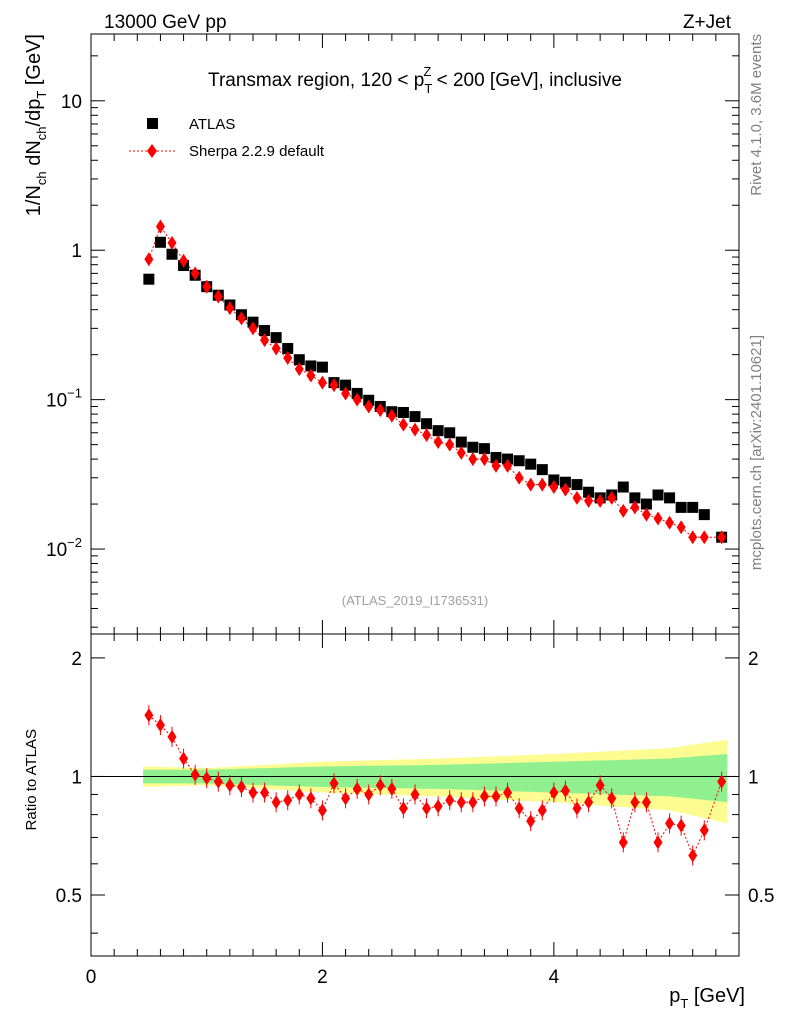 Image resolution: width=786 pixels, height=1024 pixels. Describe the element at coordinates (34, 62) in the screenshot. I see `ylabel-part-g: [GeV]` at that location.